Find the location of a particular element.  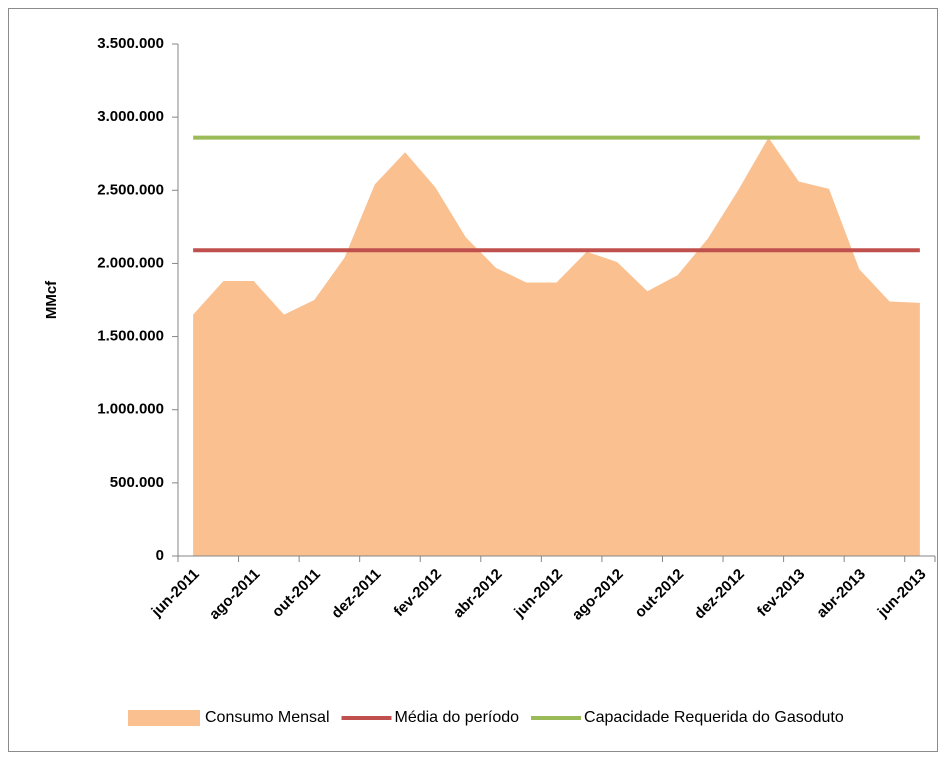

y-tick-label: 0 is located at coordinates (160, 555).